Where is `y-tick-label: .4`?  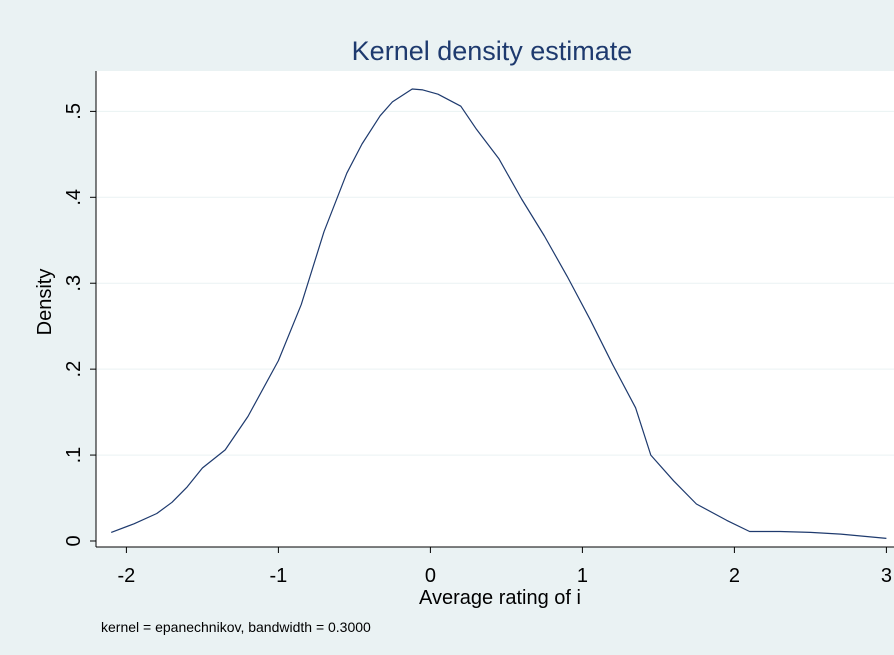
y-tick-label: .4 is located at coordinates (74, 197).